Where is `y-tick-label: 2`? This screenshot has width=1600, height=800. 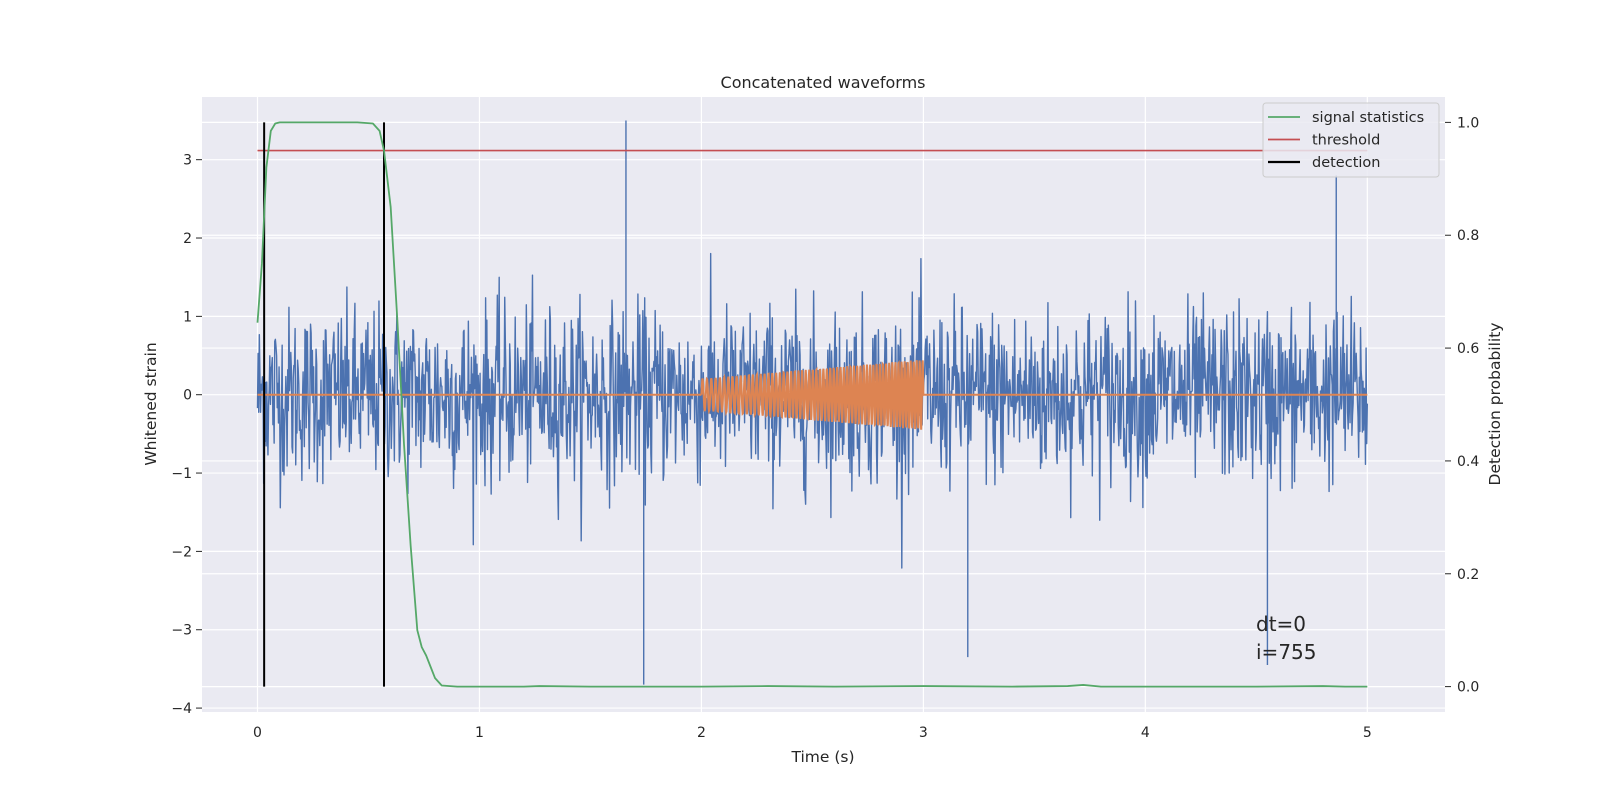
y-tick-label: 2 is located at coordinates (187, 239).